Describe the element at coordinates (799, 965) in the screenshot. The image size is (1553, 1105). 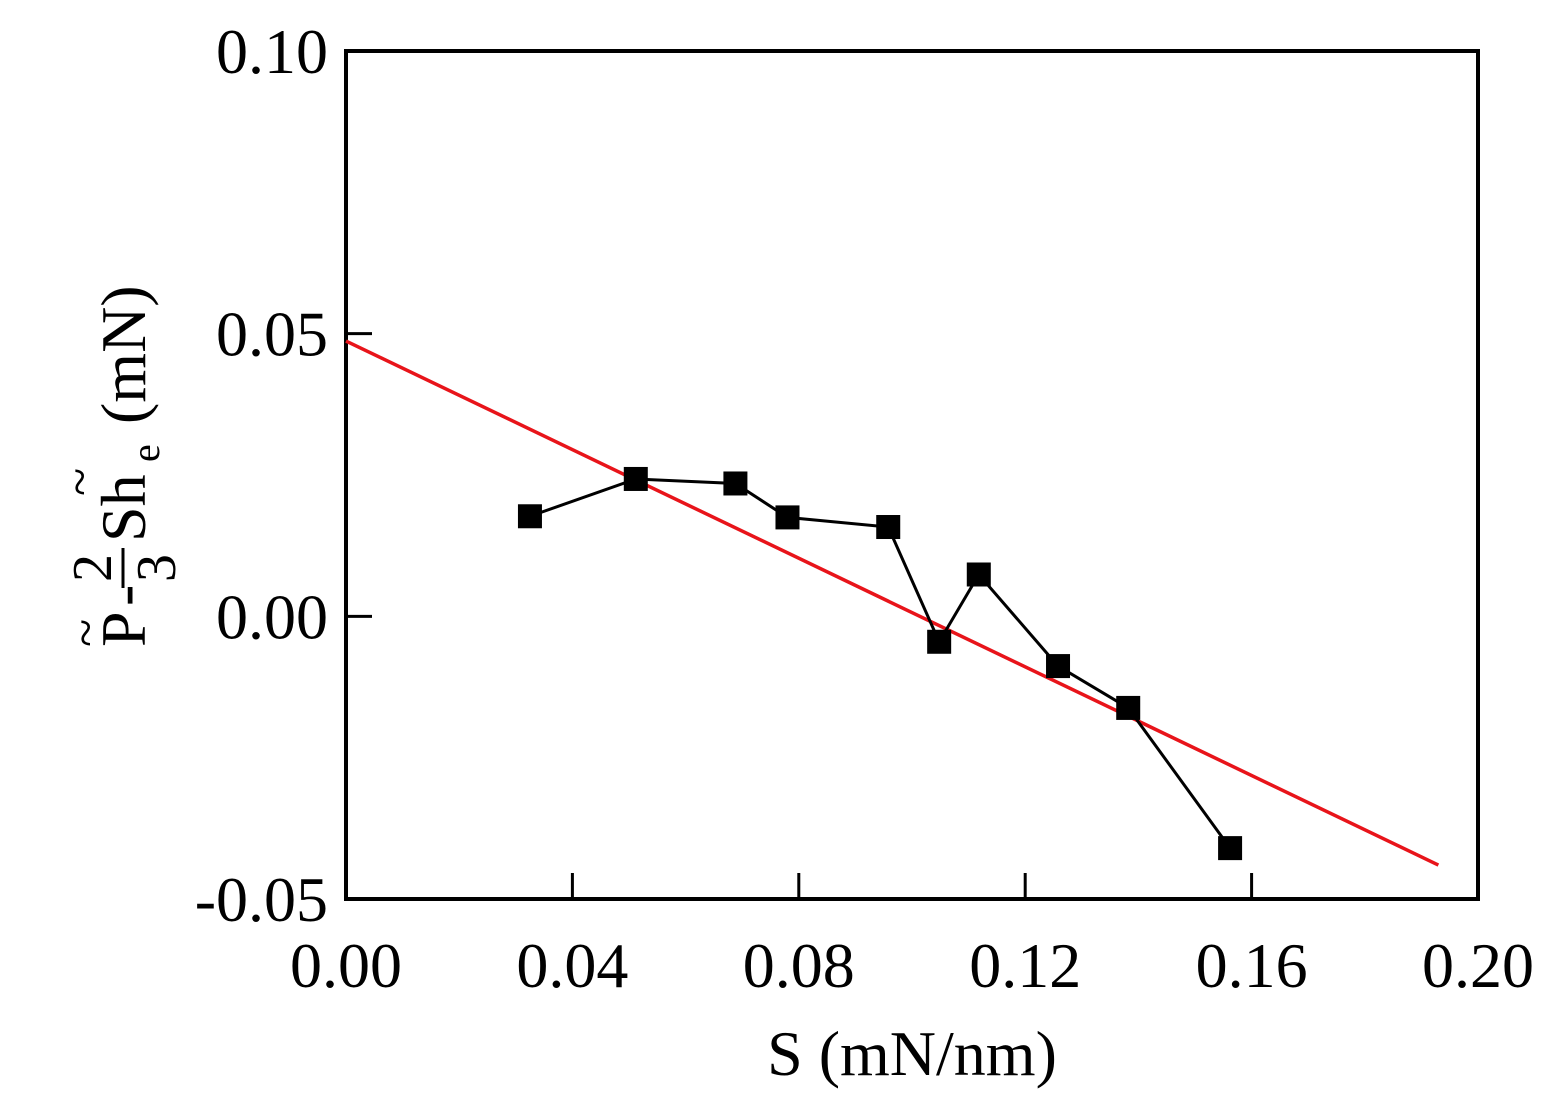
I see `x-tick-label: 0.08` at that location.